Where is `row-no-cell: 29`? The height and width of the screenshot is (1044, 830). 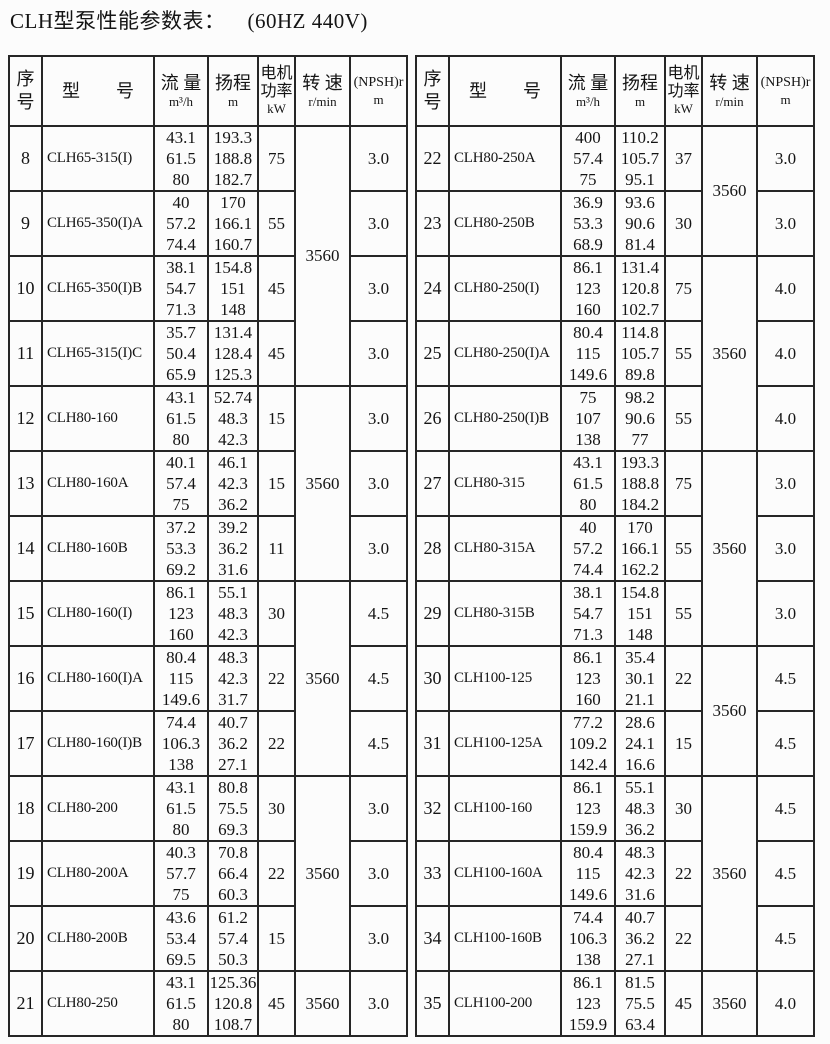
row-no-cell: 29 is located at coordinates (432, 613).